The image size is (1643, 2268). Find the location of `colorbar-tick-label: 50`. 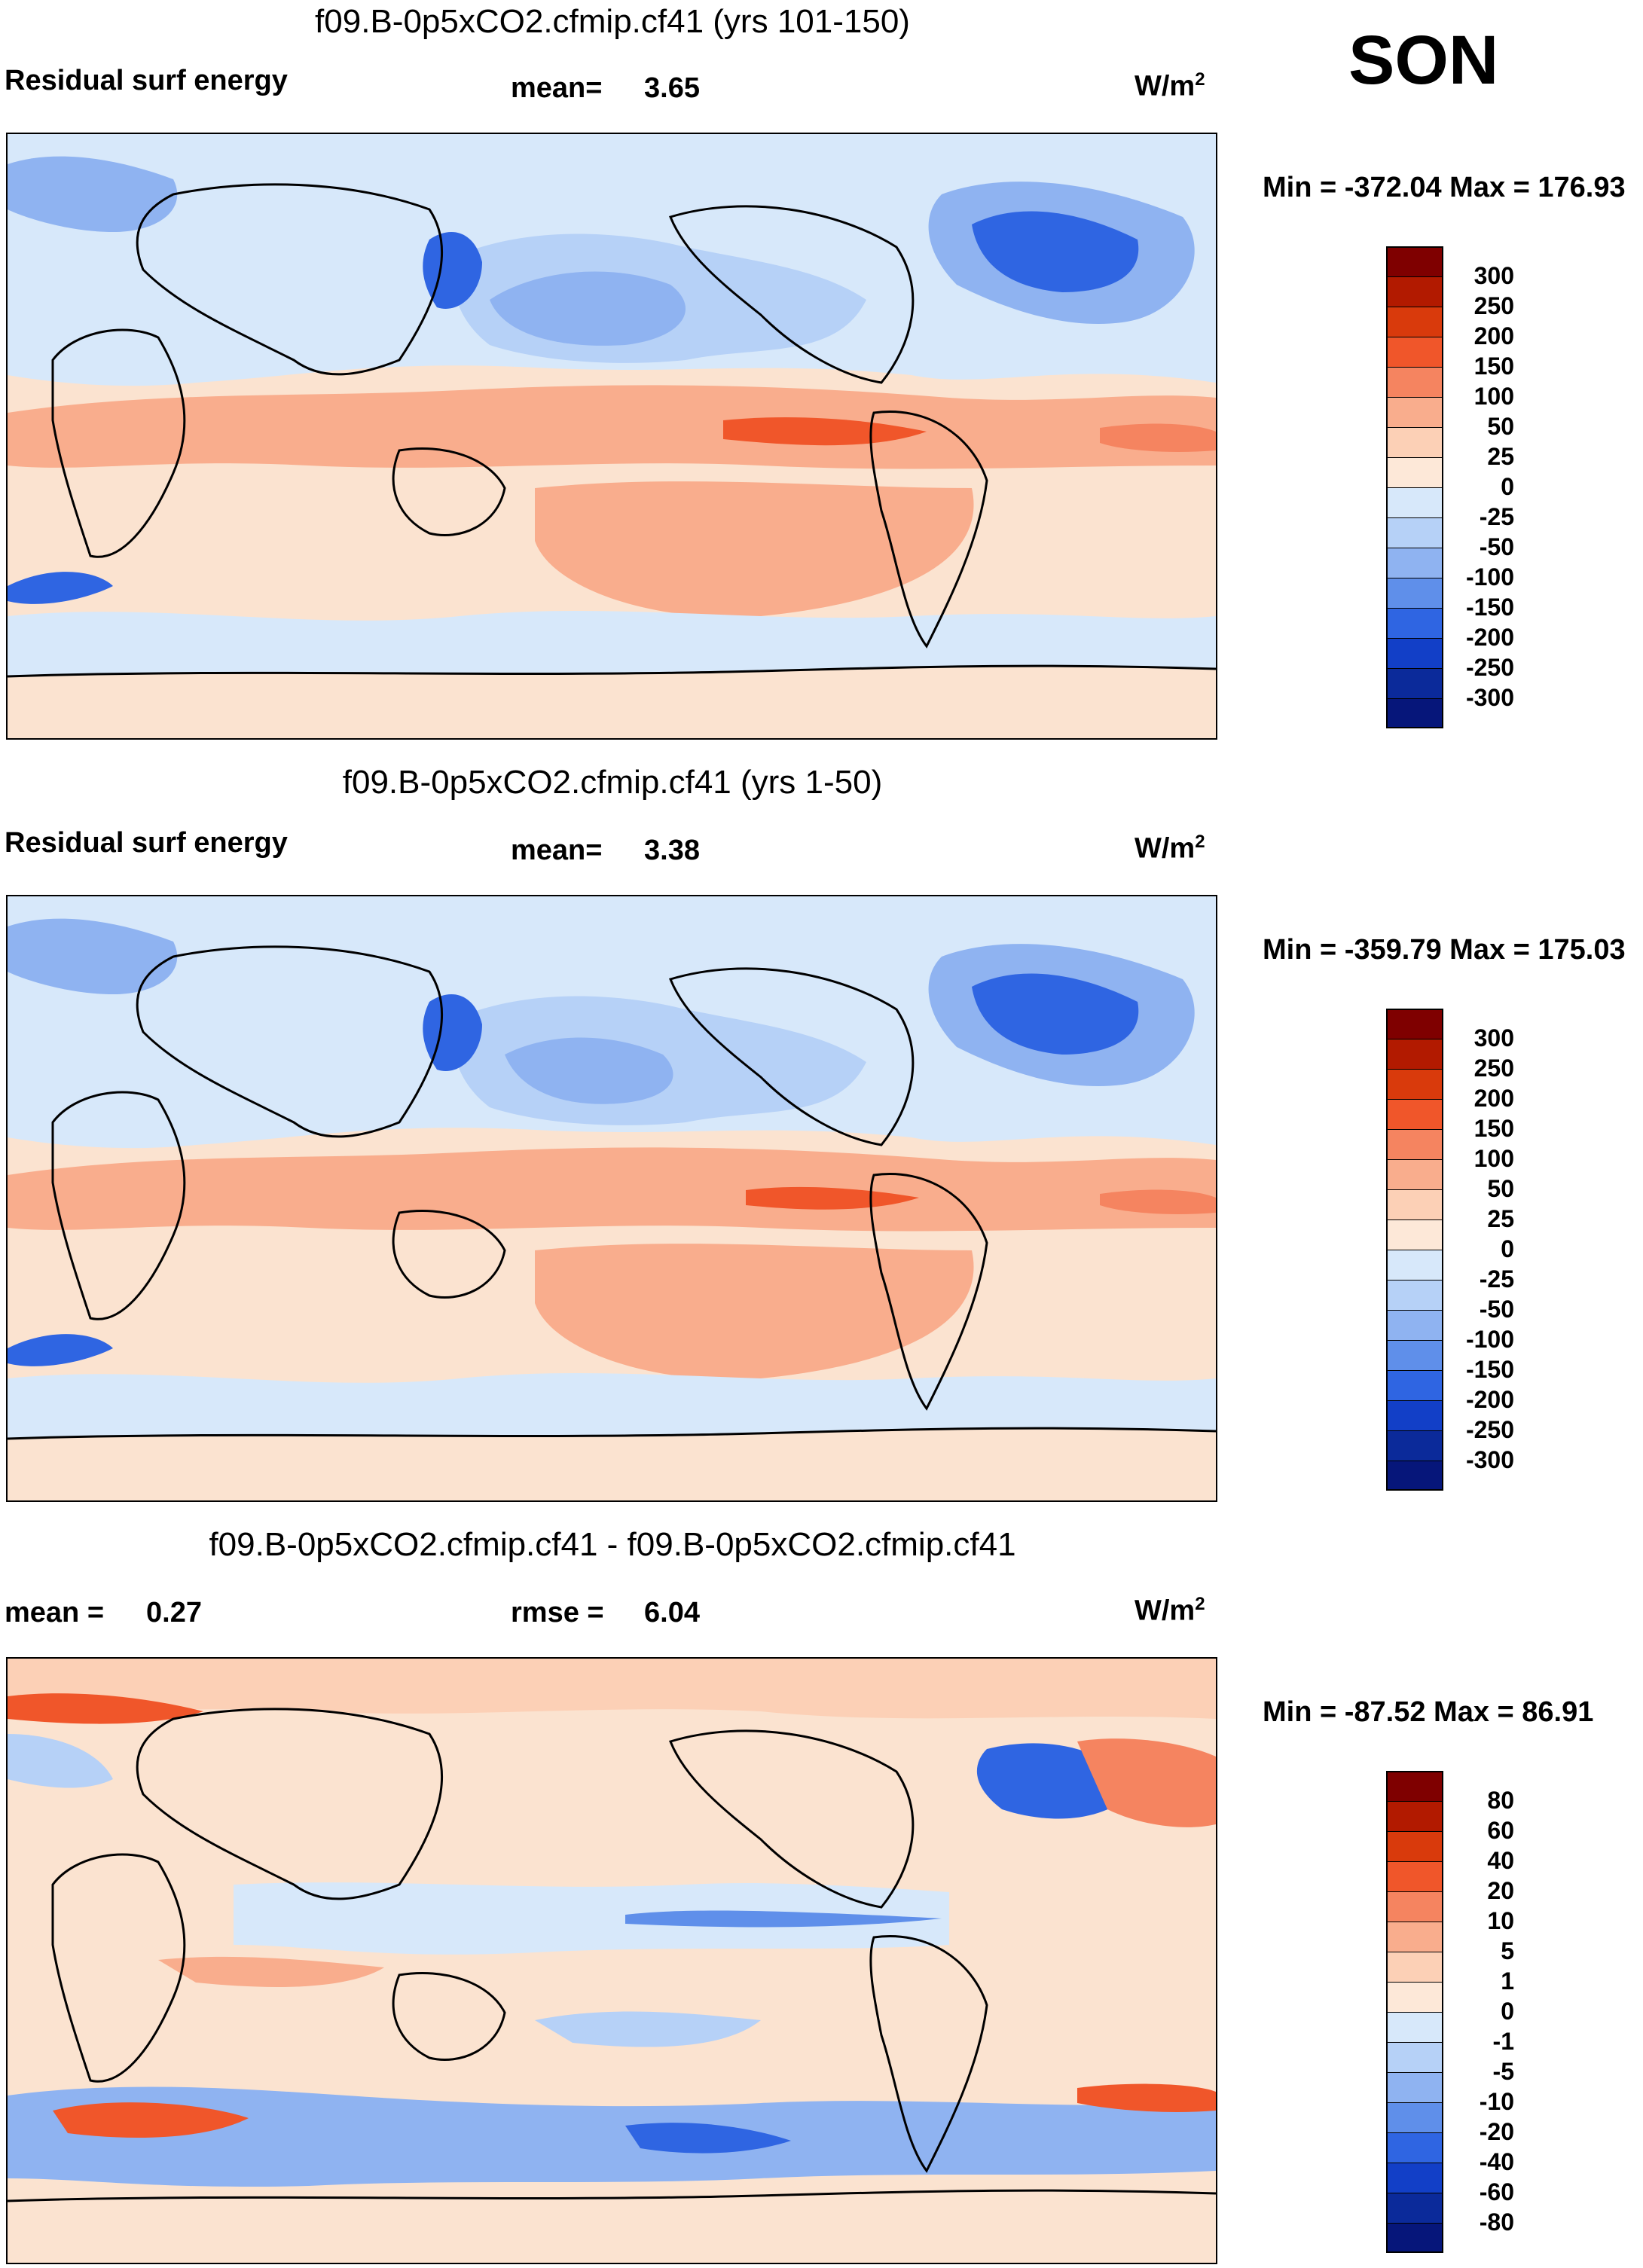

colorbar-tick-label: 50 is located at coordinates (1500, 1188).